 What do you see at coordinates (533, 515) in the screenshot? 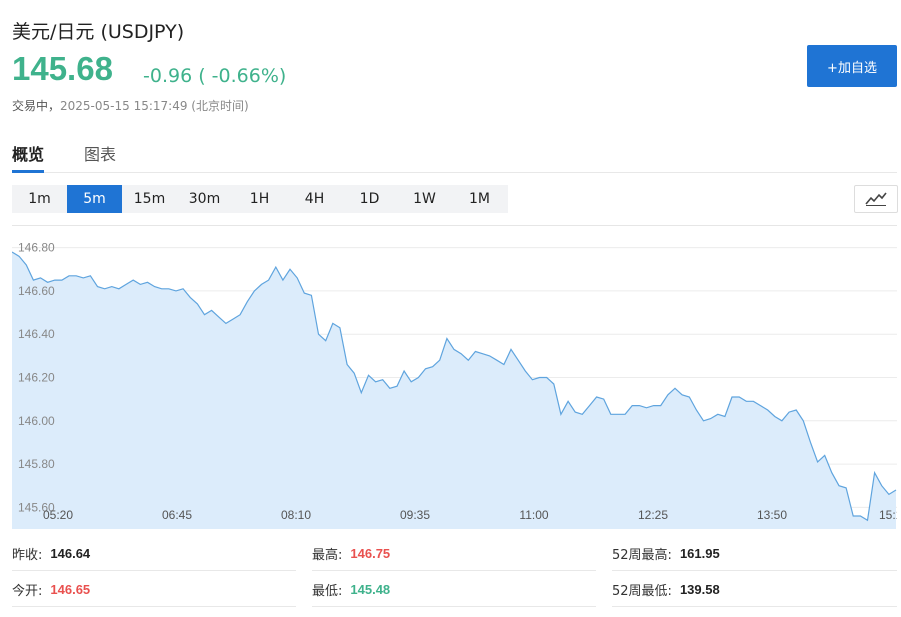
I see `x-tick-label: 11:00` at bounding box center [533, 515].